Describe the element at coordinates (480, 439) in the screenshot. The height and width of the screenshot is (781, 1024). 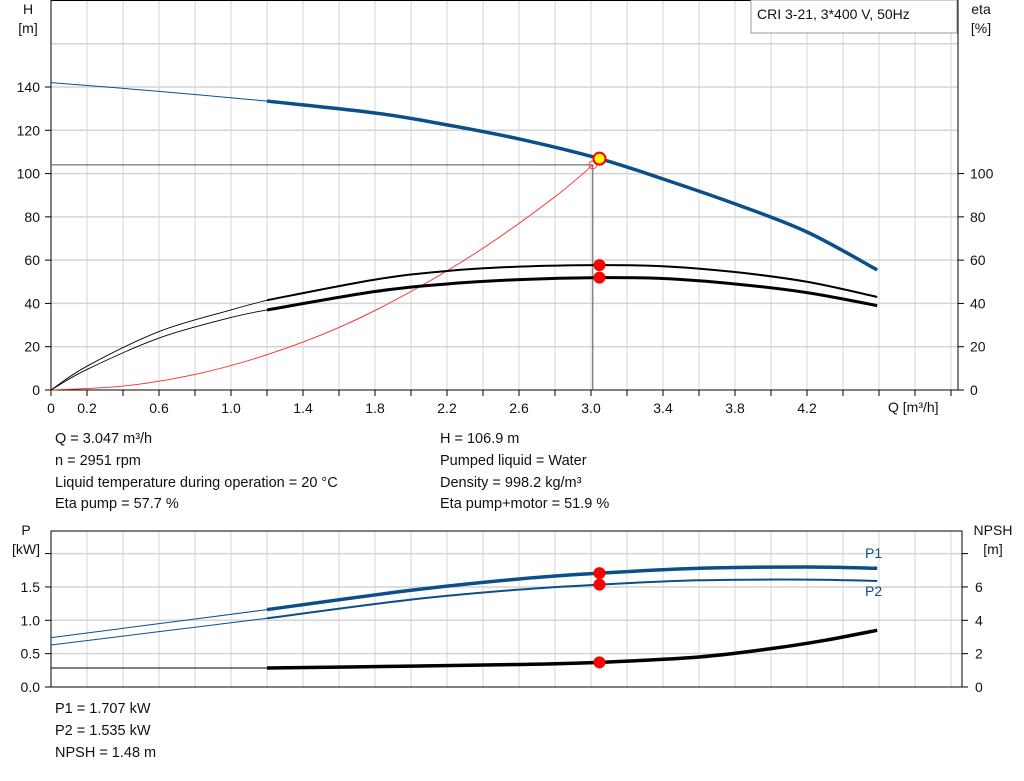
I see `info-head: H = 106.9 m` at that location.